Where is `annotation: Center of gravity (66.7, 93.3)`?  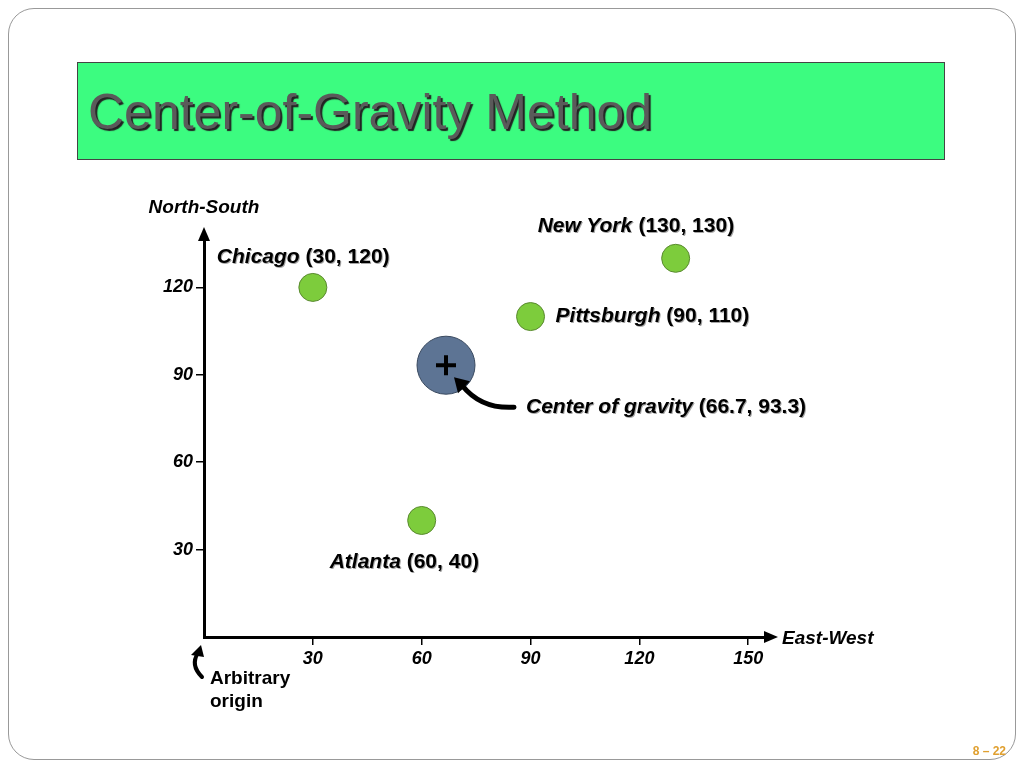 annotation: Center of gravity (66.7, 93.3) is located at coordinates (666, 406).